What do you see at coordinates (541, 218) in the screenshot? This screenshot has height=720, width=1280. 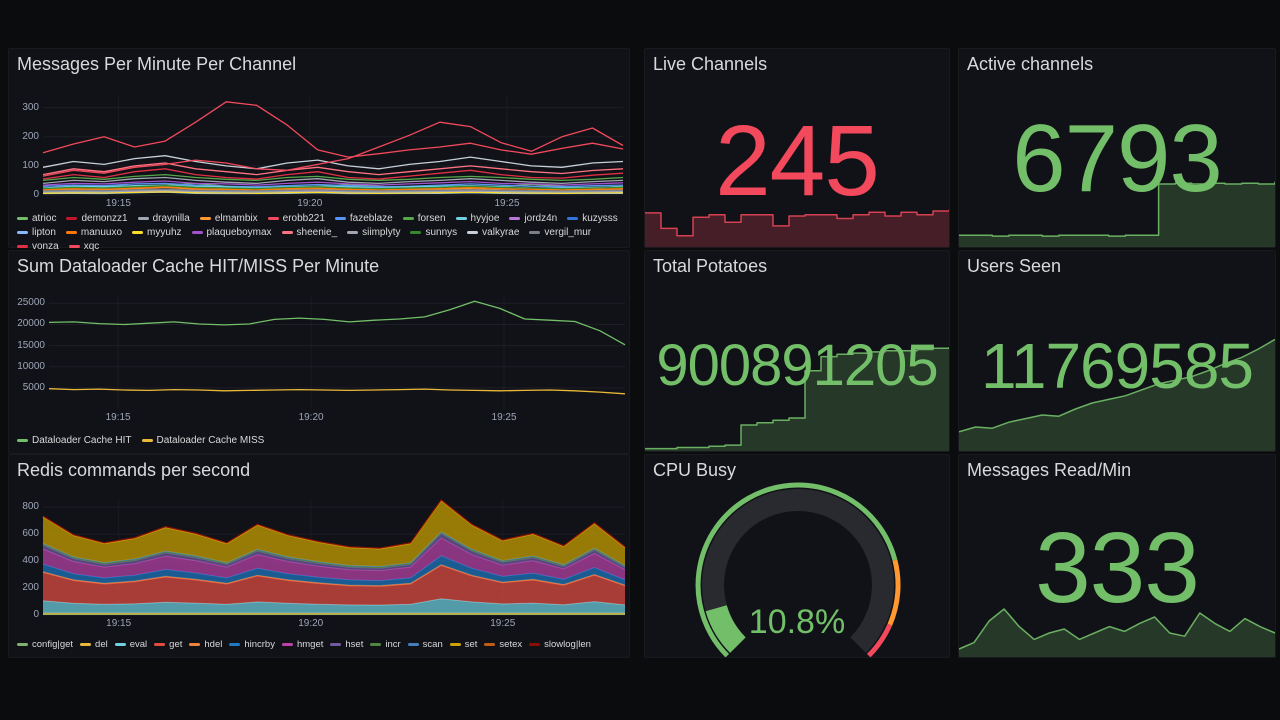 I see `legend-label: jordz4n` at bounding box center [541, 218].